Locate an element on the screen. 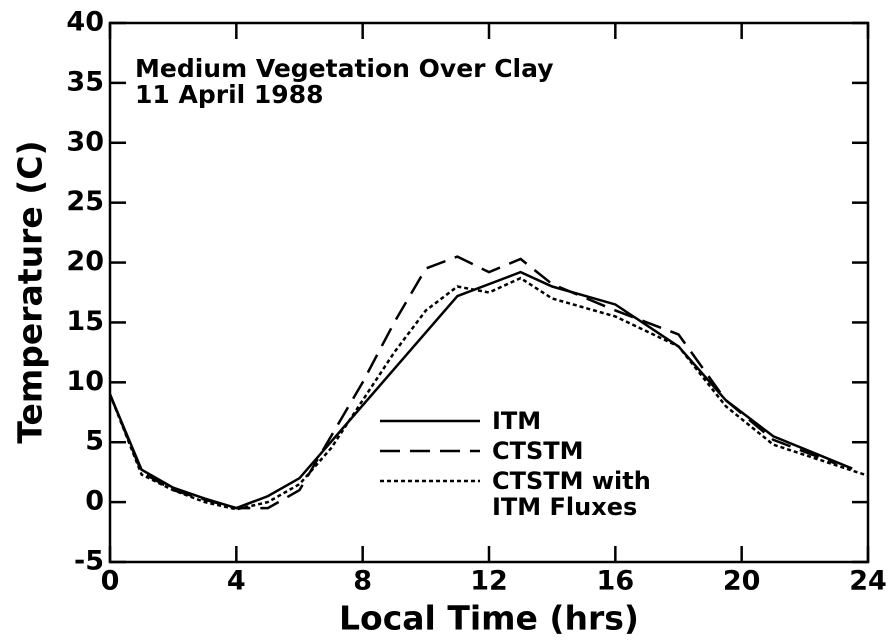  legend: ITM CTSTM CTSTM with ITM Fluxes is located at coordinates (545, 466).